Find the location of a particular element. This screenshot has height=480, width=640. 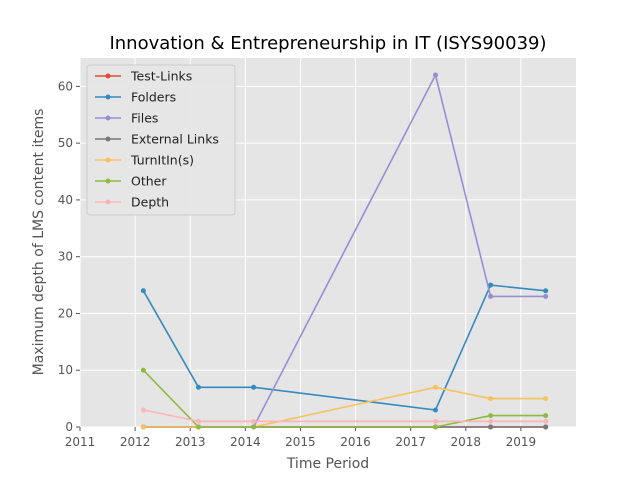

x-axis-ticks: 2011 2012 2013 2014 2015 2016 2017 2018 2019 is located at coordinates (300, 438).